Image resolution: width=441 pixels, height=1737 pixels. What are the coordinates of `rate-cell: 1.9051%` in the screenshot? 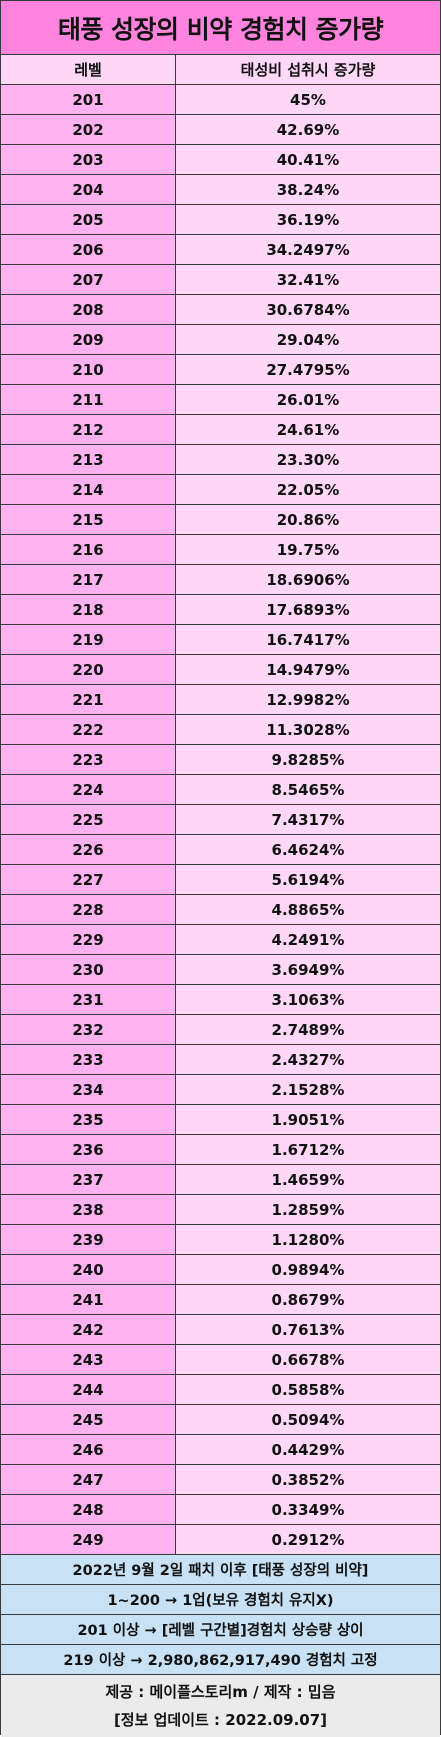 It's located at (308, 1119).